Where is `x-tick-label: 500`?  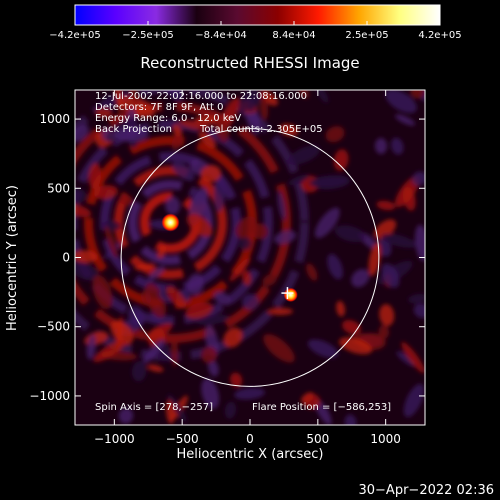 x-tick-label: 500 is located at coordinates (317, 439).